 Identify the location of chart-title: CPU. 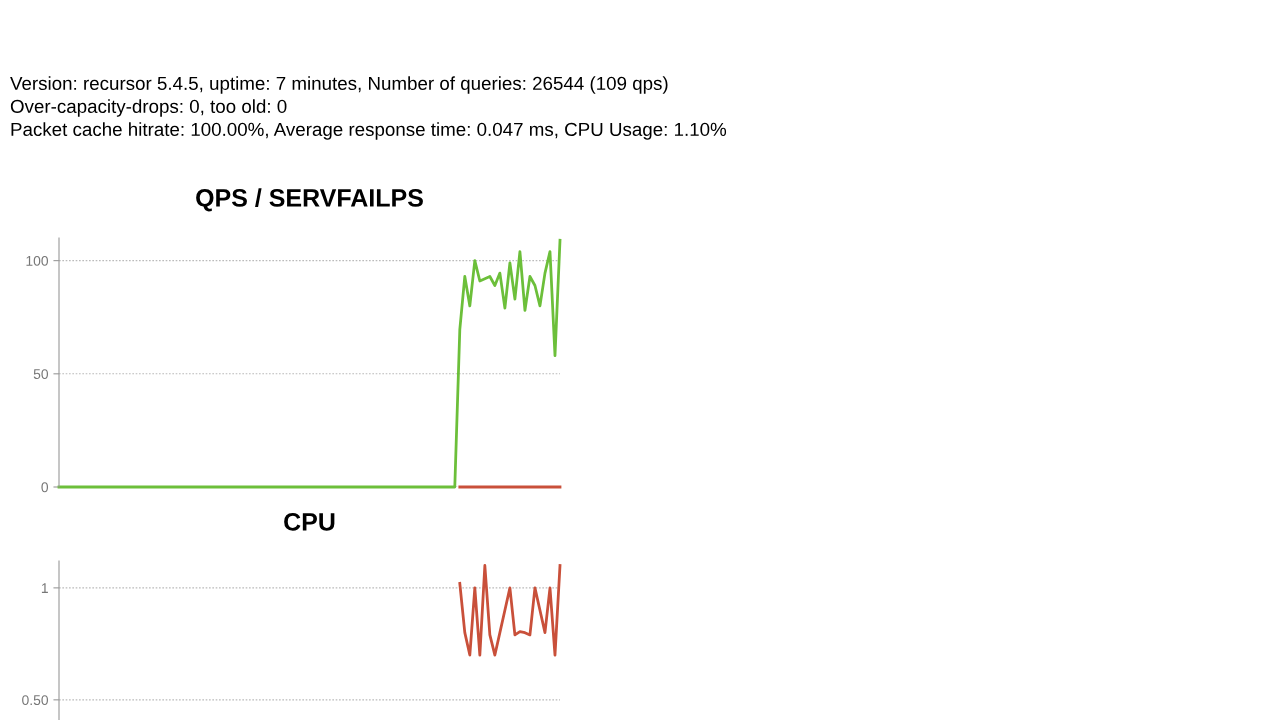
(309, 522).